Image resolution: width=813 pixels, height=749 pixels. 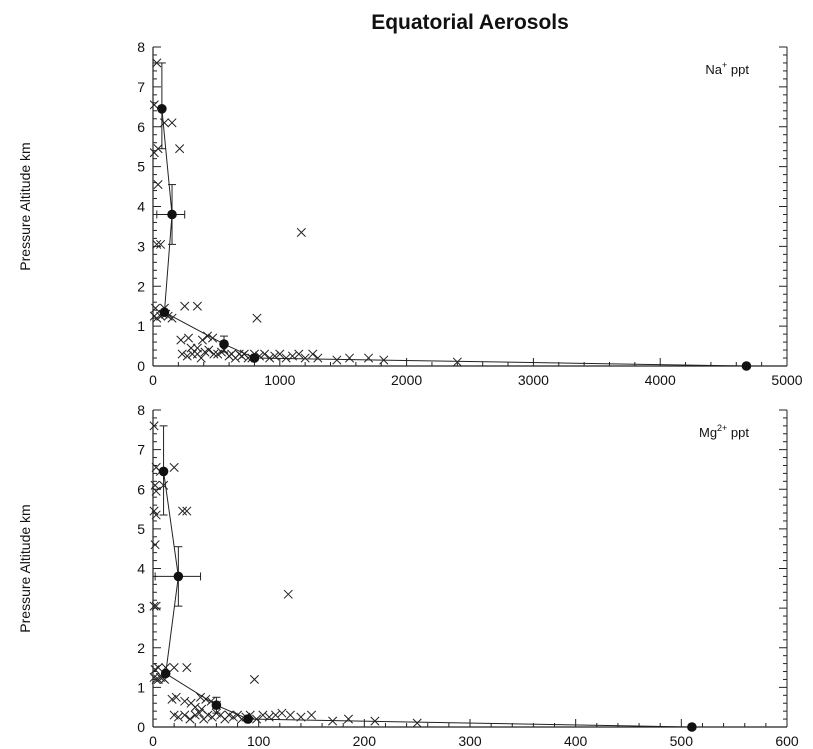 What do you see at coordinates (724, 65) in the screenshot?
I see `series-label-superscript: +` at bounding box center [724, 65].